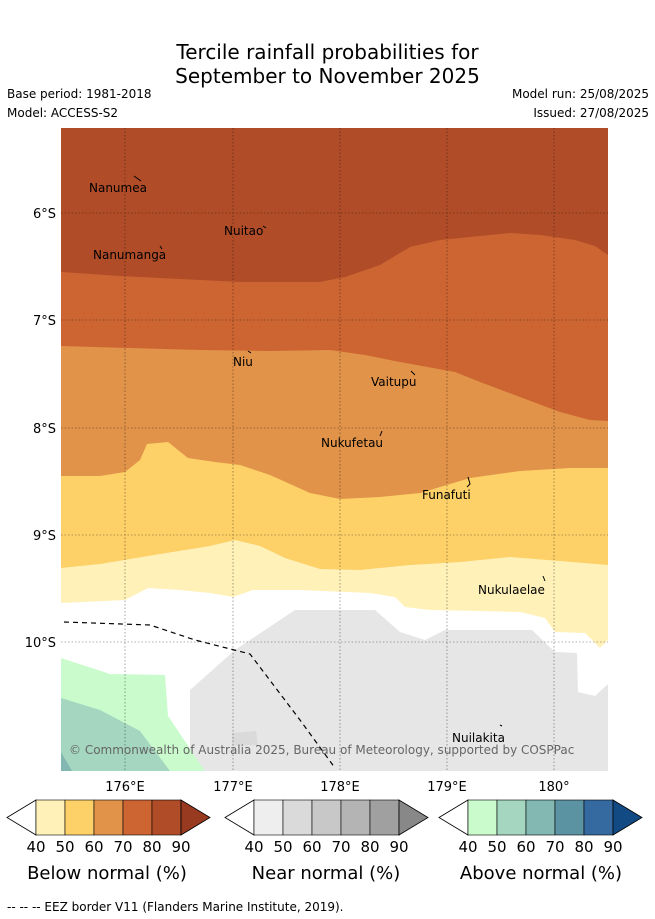  Describe the element at coordinates (627, 817) in the screenshot. I see `above-colorbar-high-arrow` at that location.